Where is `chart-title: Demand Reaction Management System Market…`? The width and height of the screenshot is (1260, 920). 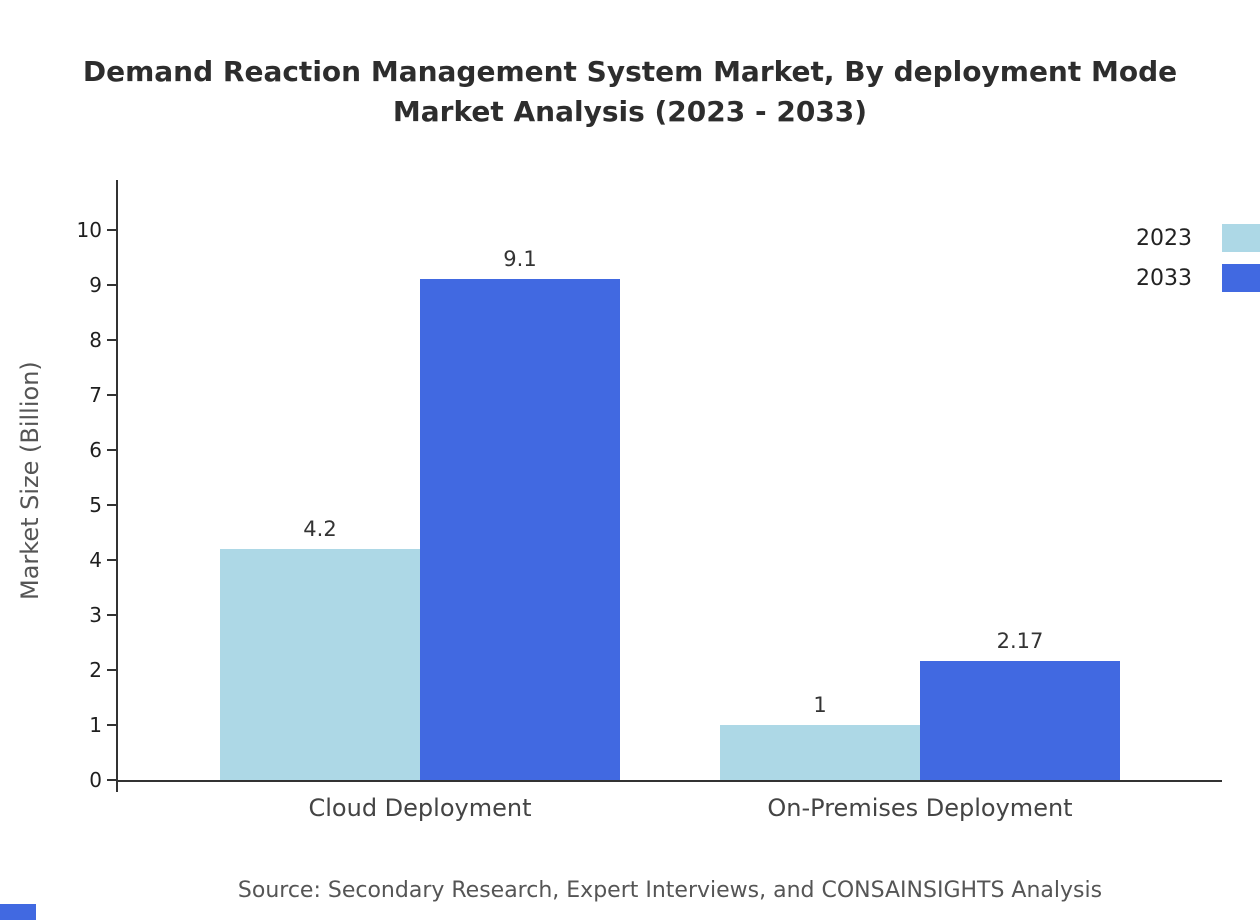
chart-title: Demand Reaction Management System Market… is located at coordinates (630, 92).